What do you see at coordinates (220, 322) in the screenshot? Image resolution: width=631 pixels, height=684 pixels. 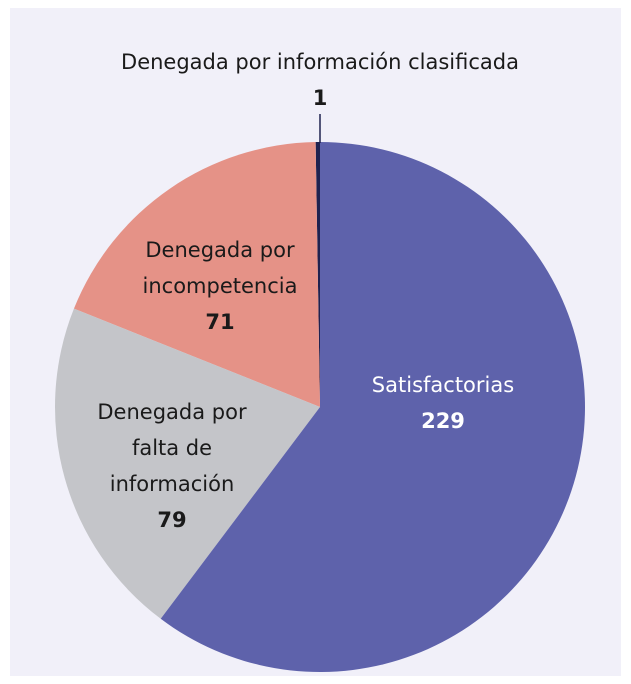 I see `value-label: 71` at bounding box center [220, 322].